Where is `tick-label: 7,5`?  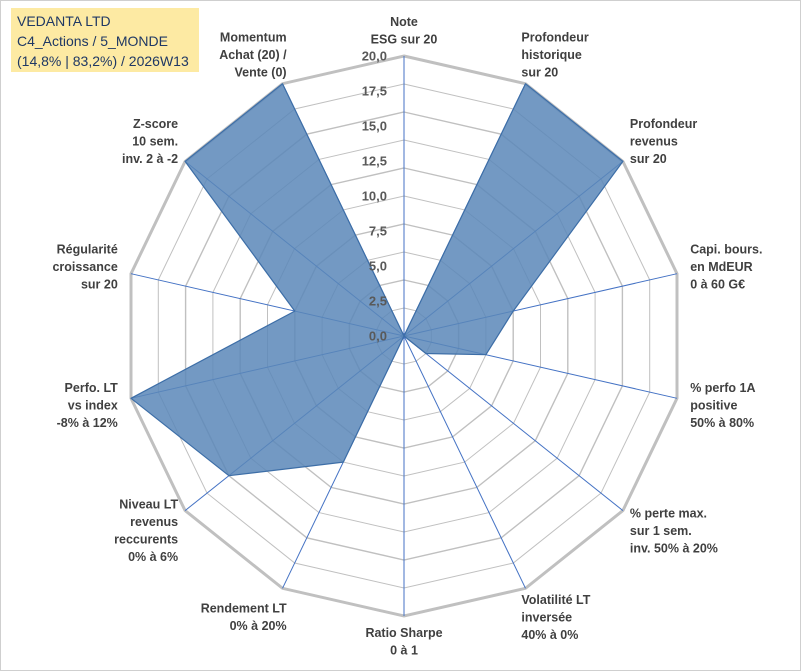 tick-label: 7,5 is located at coordinates (378, 231).